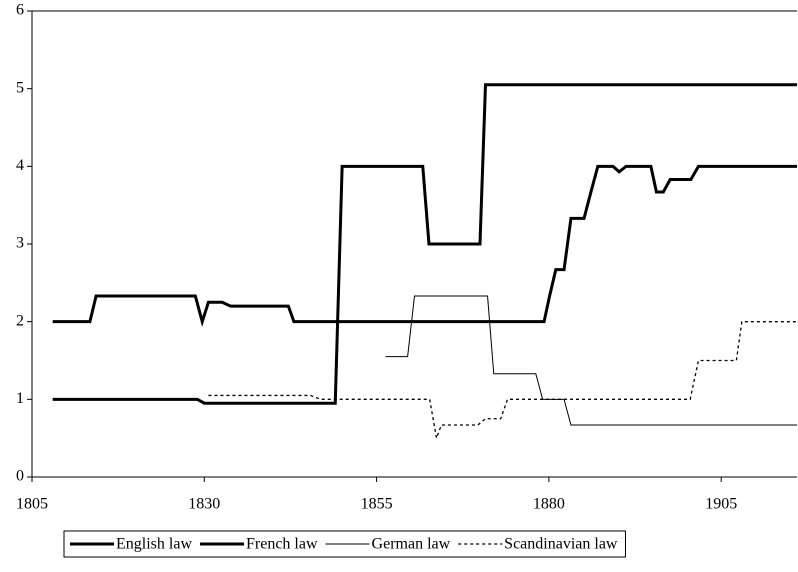 Image resolution: width=798 pixels, height=572 pixels. What do you see at coordinates (561, 544) in the screenshot?
I see `legend-label: Scandinavian law` at bounding box center [561, 544].